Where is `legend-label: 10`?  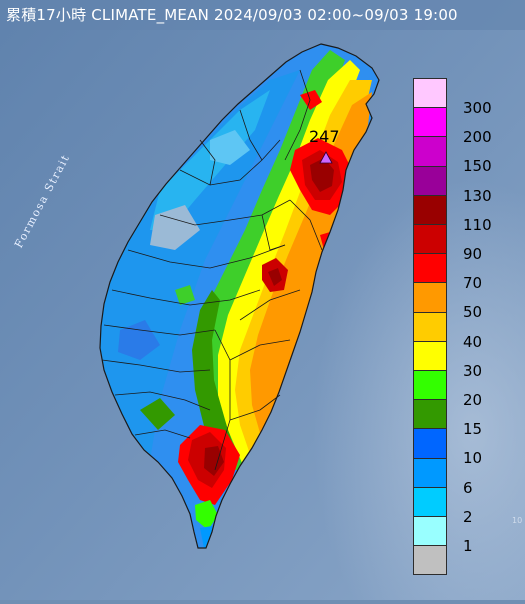 legend-label: 10 is located at coordinates (473, 458).